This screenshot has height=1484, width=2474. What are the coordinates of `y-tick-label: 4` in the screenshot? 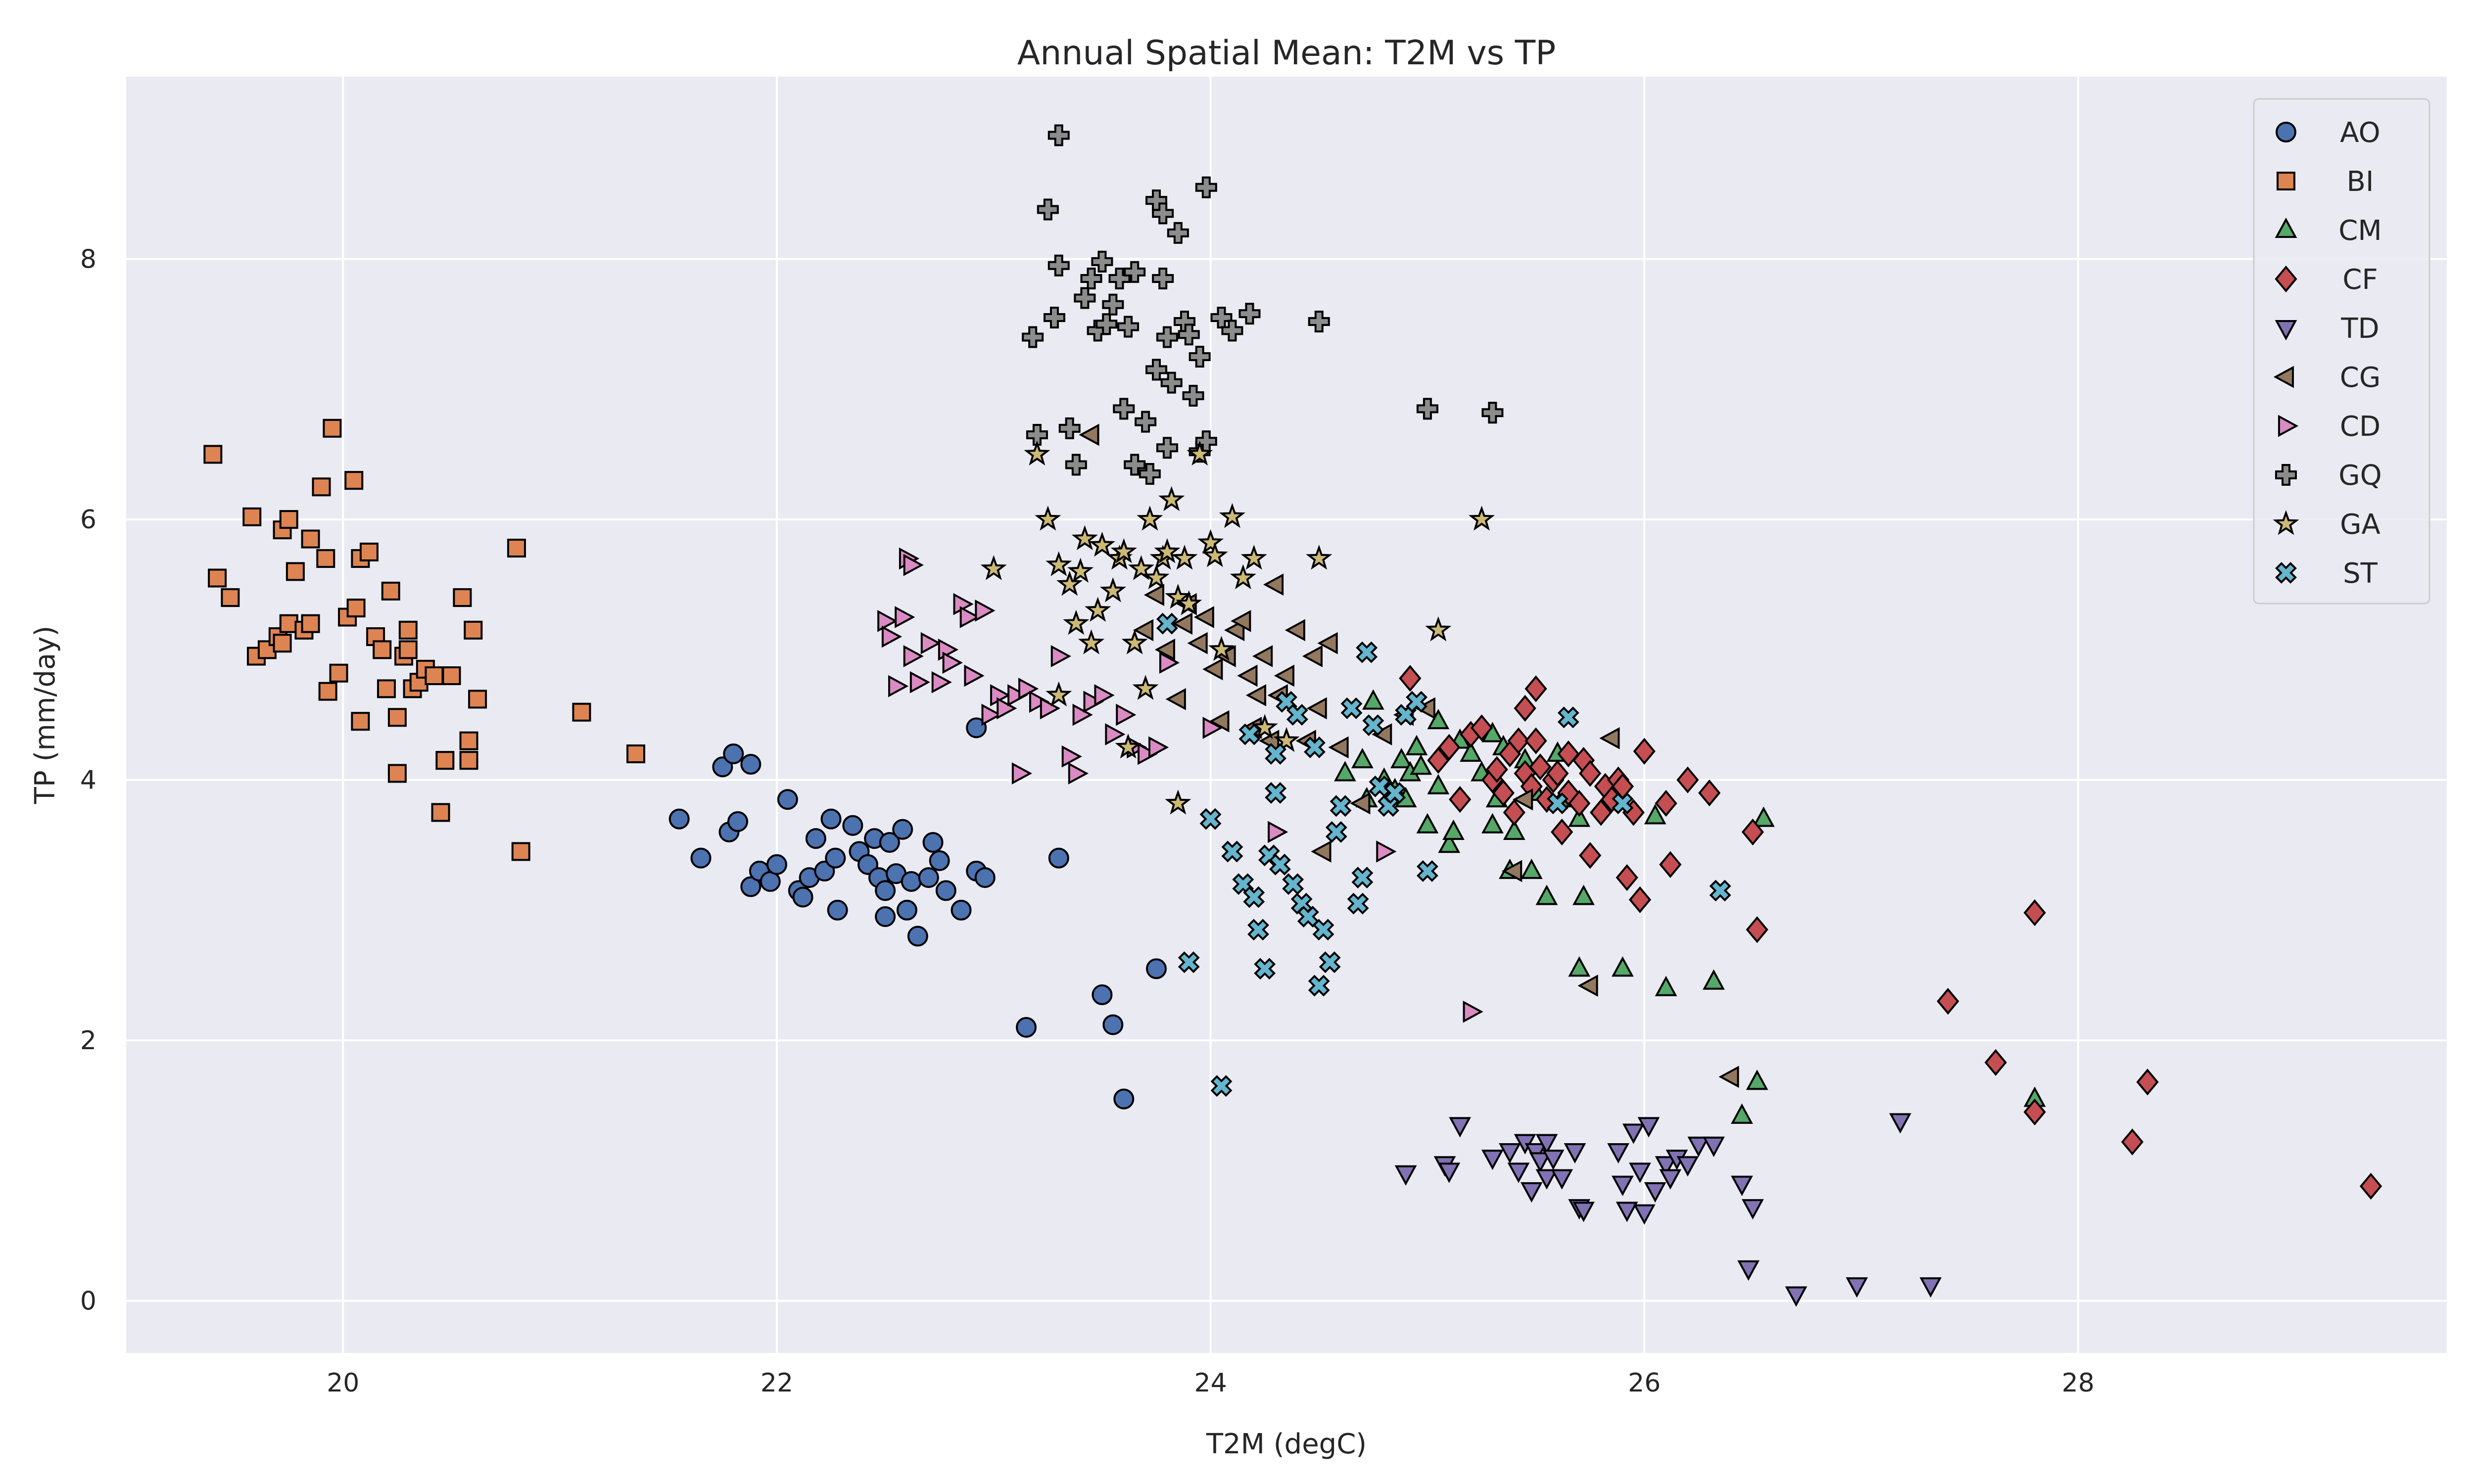 It's located at (88, 780).